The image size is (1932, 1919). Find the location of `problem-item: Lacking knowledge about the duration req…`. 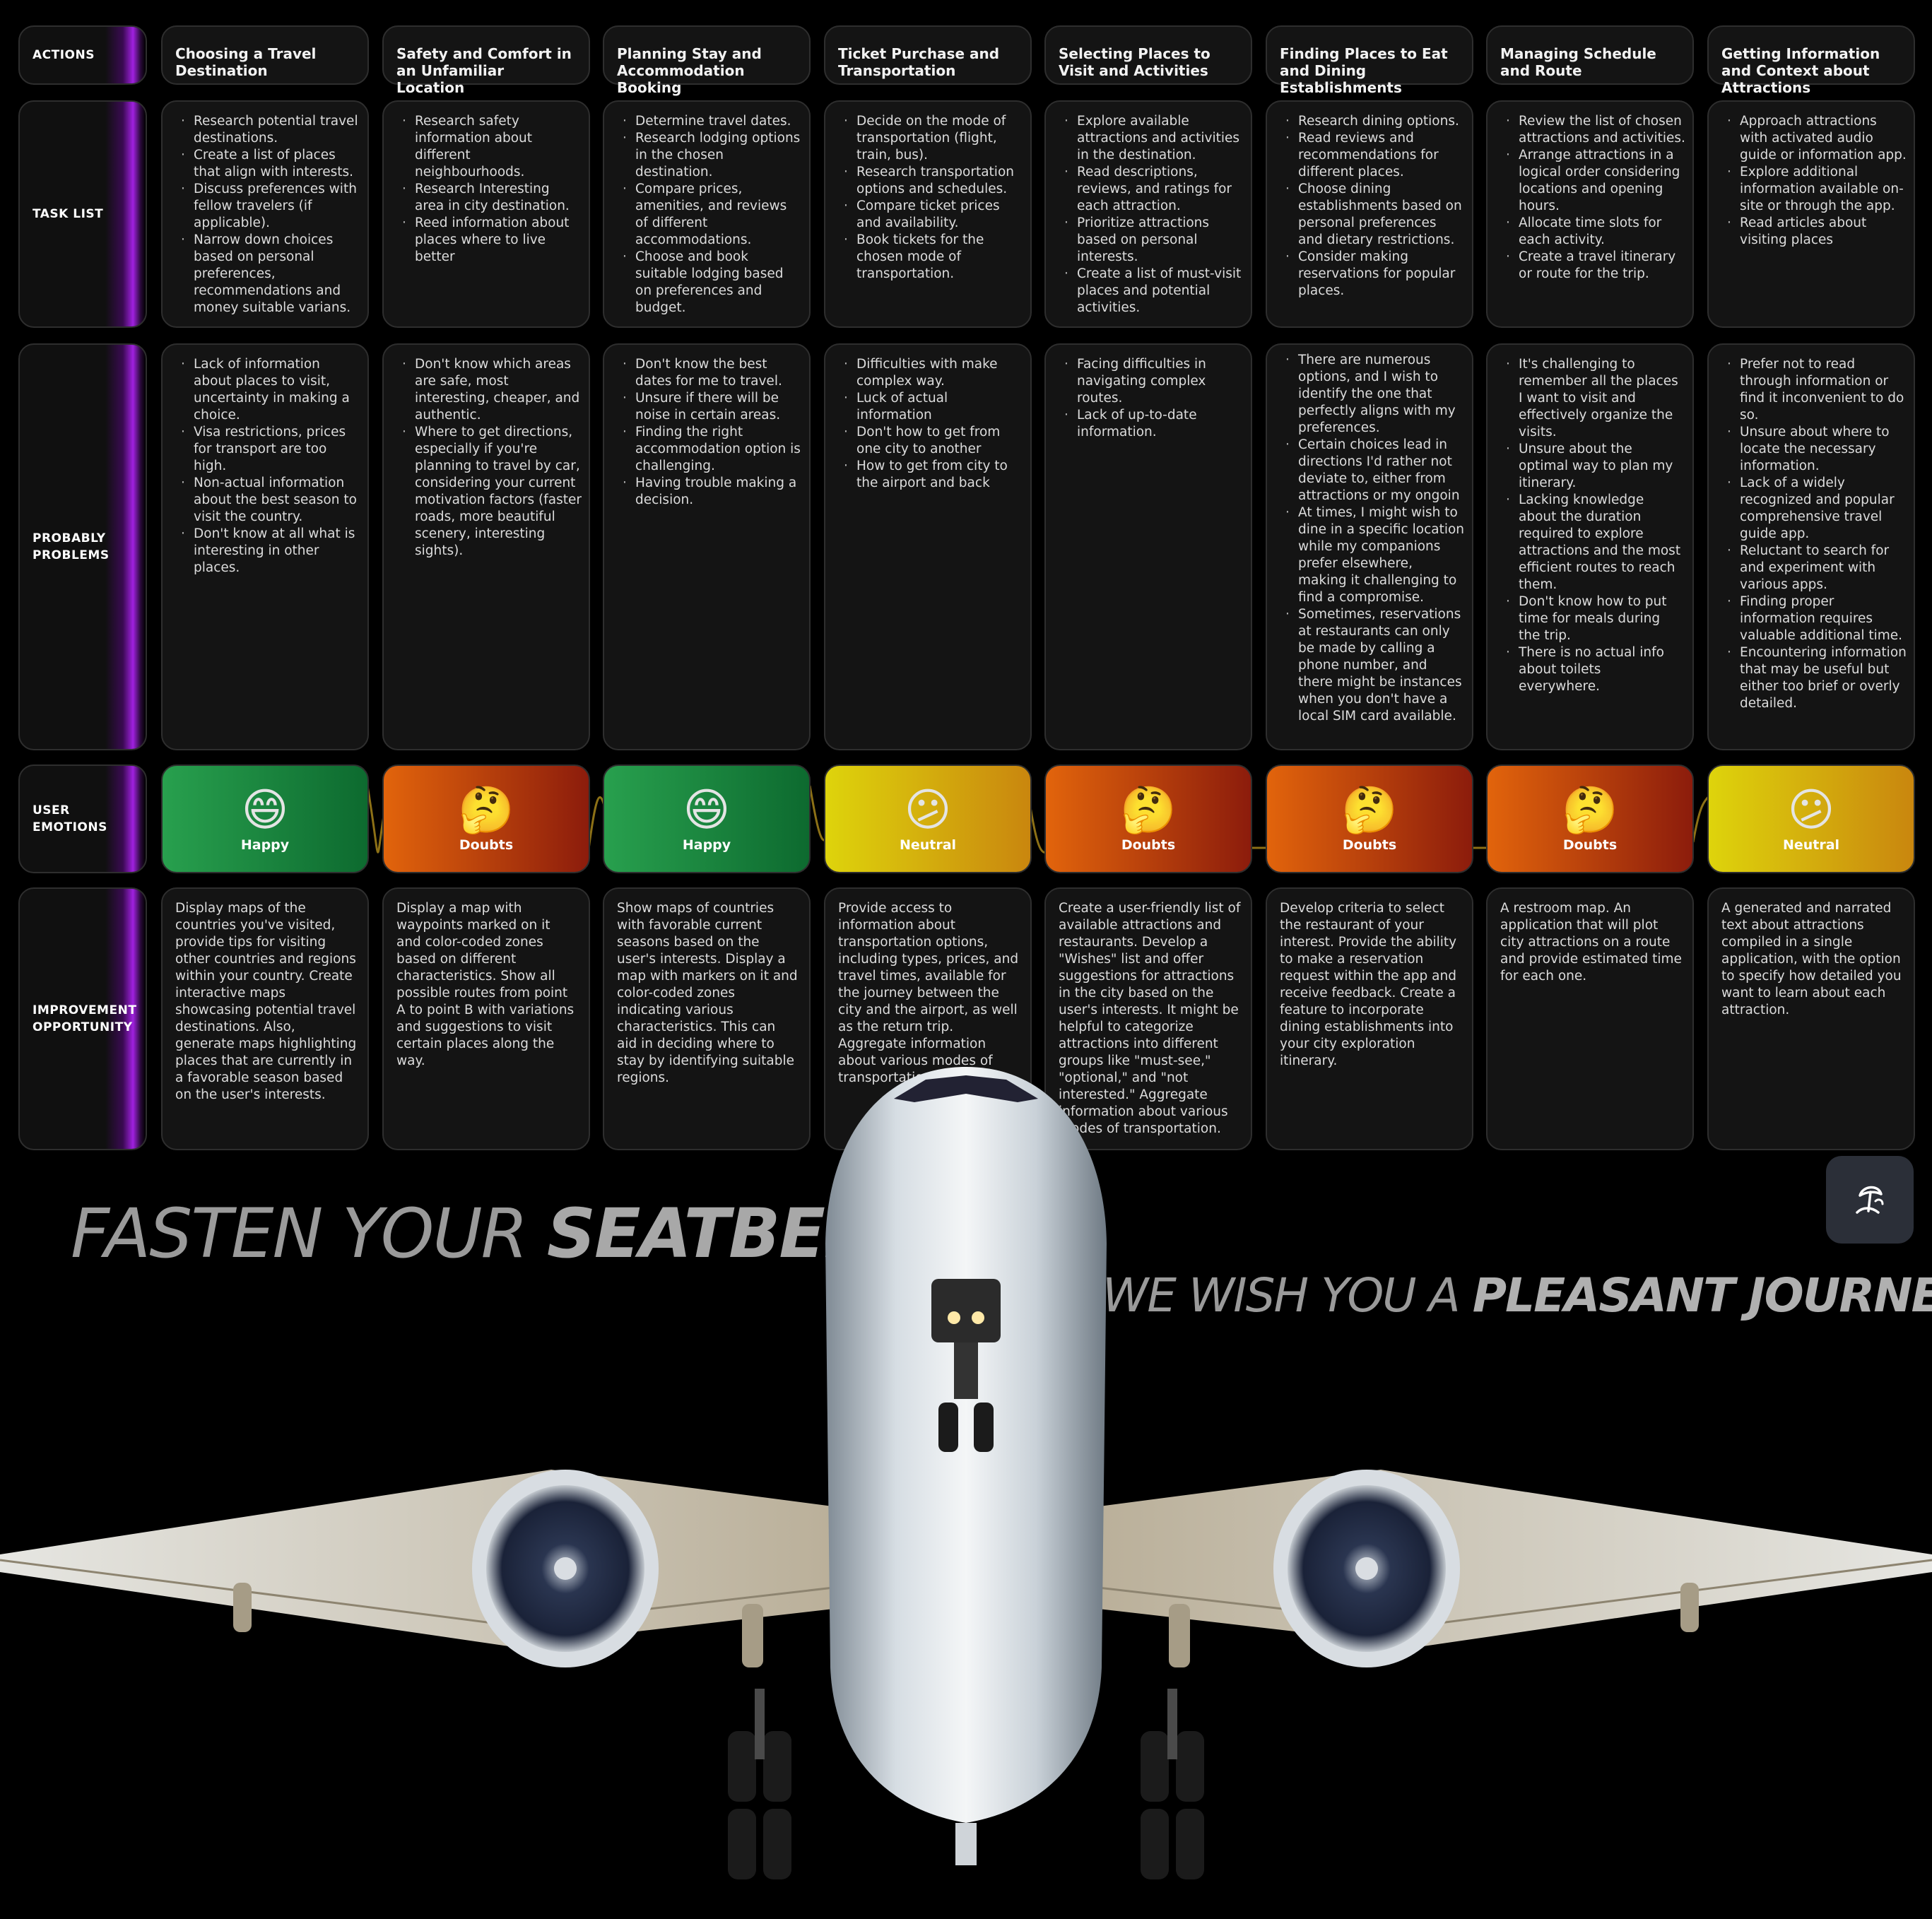

problem-item: Lacking knowledge about the duration req… is located at coordinates (1595, 543).